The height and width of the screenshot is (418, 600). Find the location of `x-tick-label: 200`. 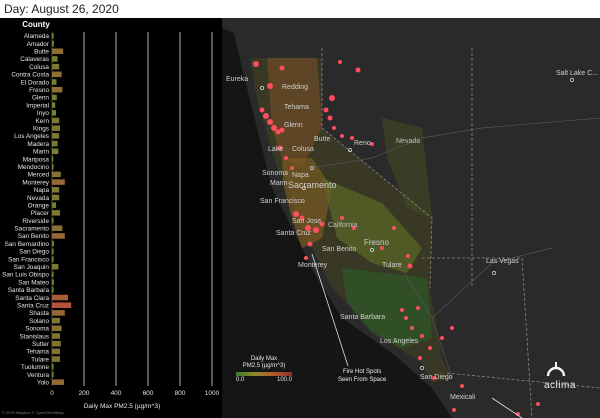

x-tick-label: 200 is located at coordinates (84, 393).